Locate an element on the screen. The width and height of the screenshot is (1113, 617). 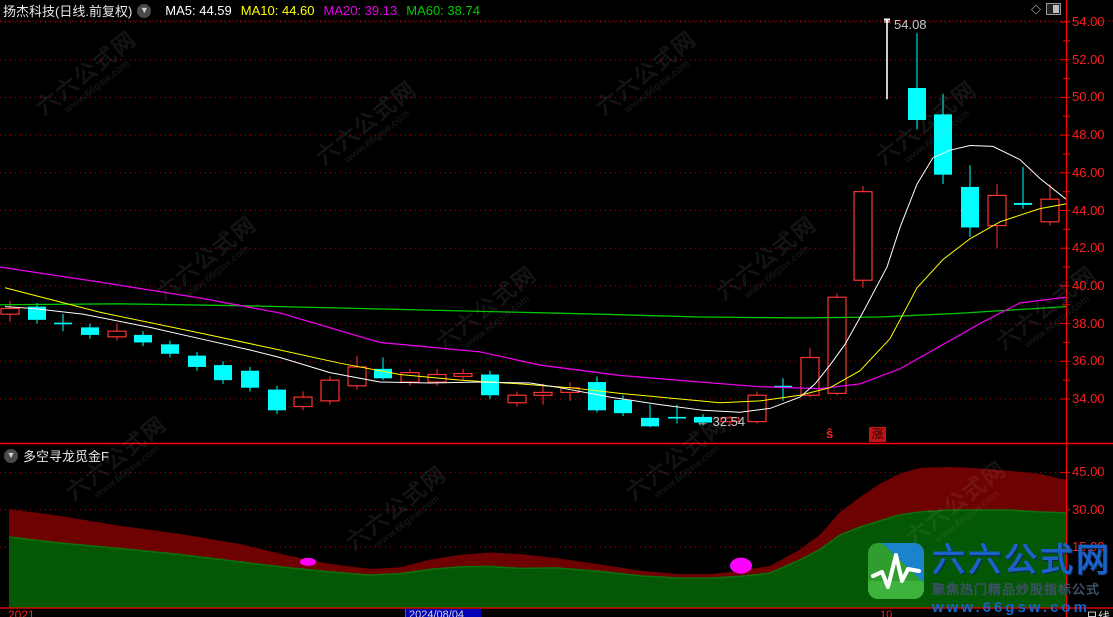
signal-s-marker: ŝ is located at coordinates (830, 433).